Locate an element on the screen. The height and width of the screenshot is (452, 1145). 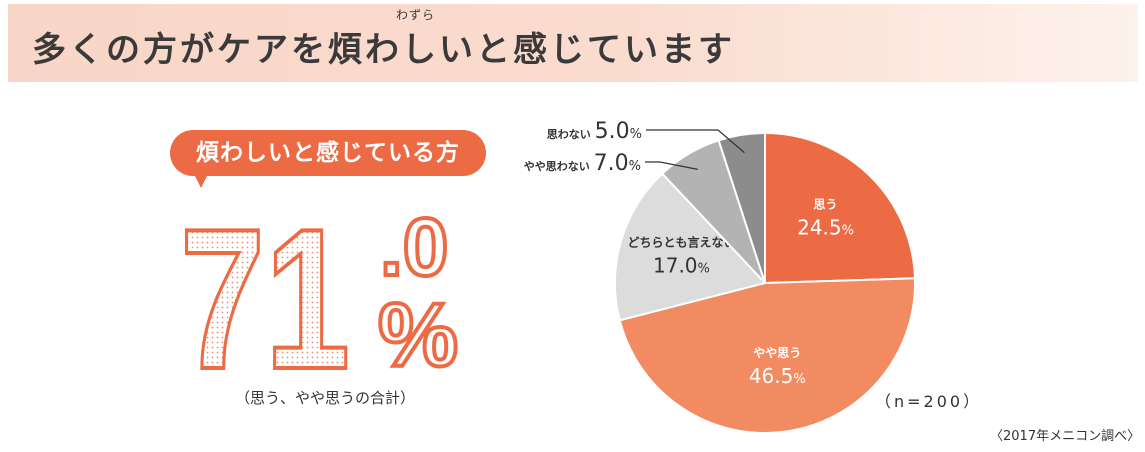
page-title: 多くの方がケアを煩わしいと感じています is located at coordinates (383, 50).